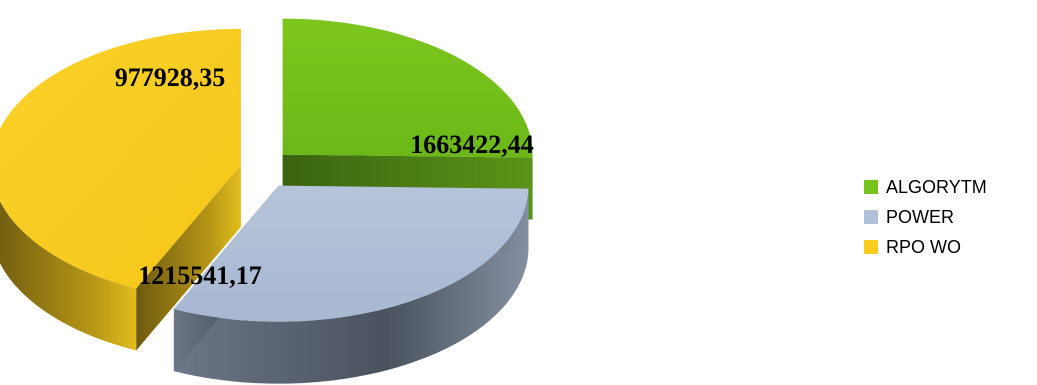 This screenshot has width=1037, height=385. Describe the element at coordinates (170, 77) in the screenshot. I see `data-label-algorytm: 977928,35` at that location.